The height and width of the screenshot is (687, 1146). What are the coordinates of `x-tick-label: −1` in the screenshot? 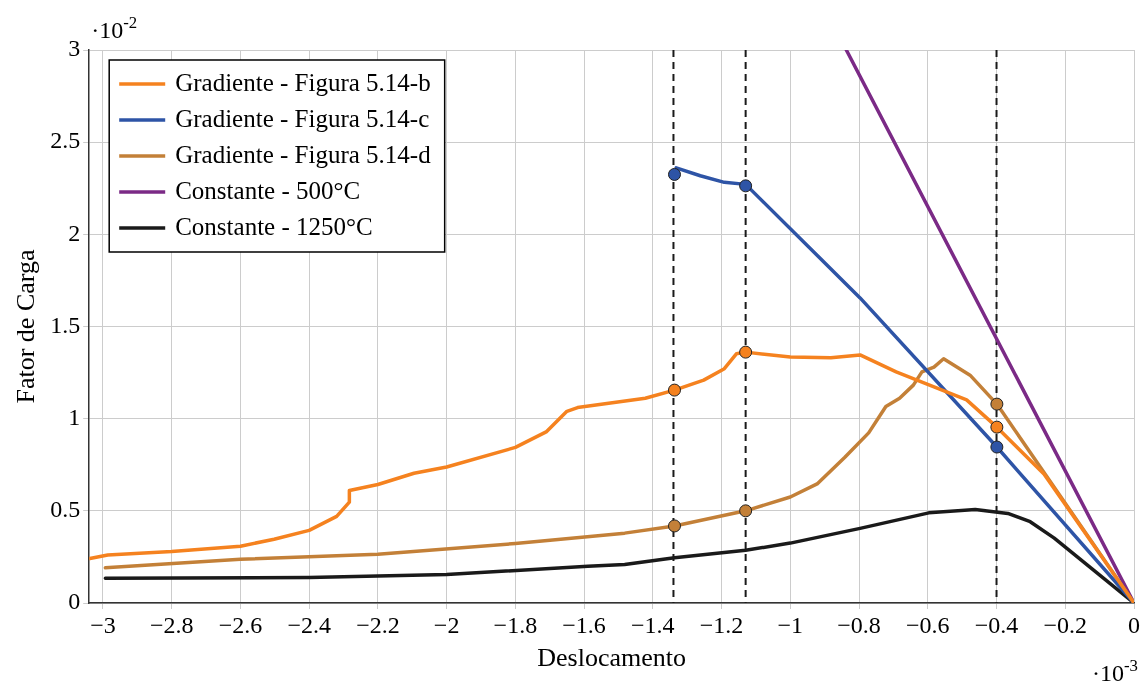 It's located at (790, 624).